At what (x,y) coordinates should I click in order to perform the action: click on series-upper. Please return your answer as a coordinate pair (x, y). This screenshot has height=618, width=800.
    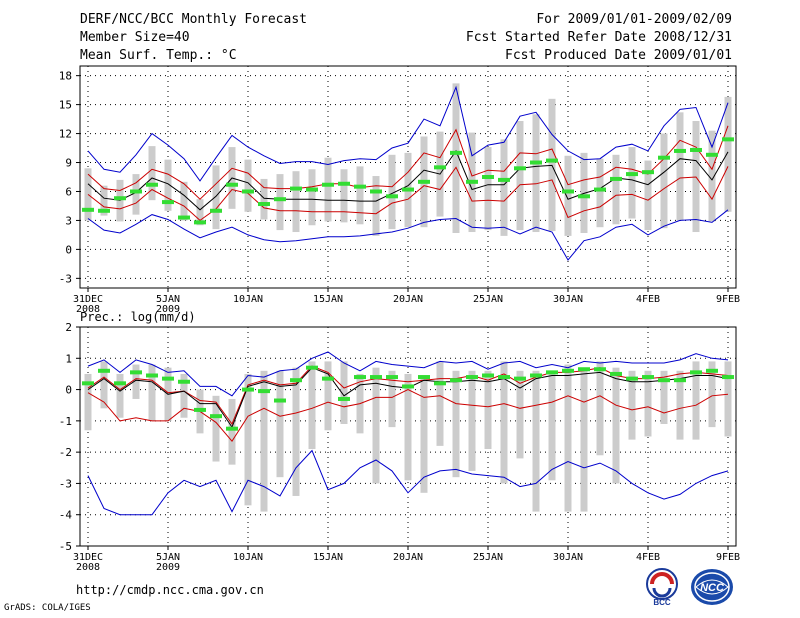
    Looking at the image, I should click on (408, 395).